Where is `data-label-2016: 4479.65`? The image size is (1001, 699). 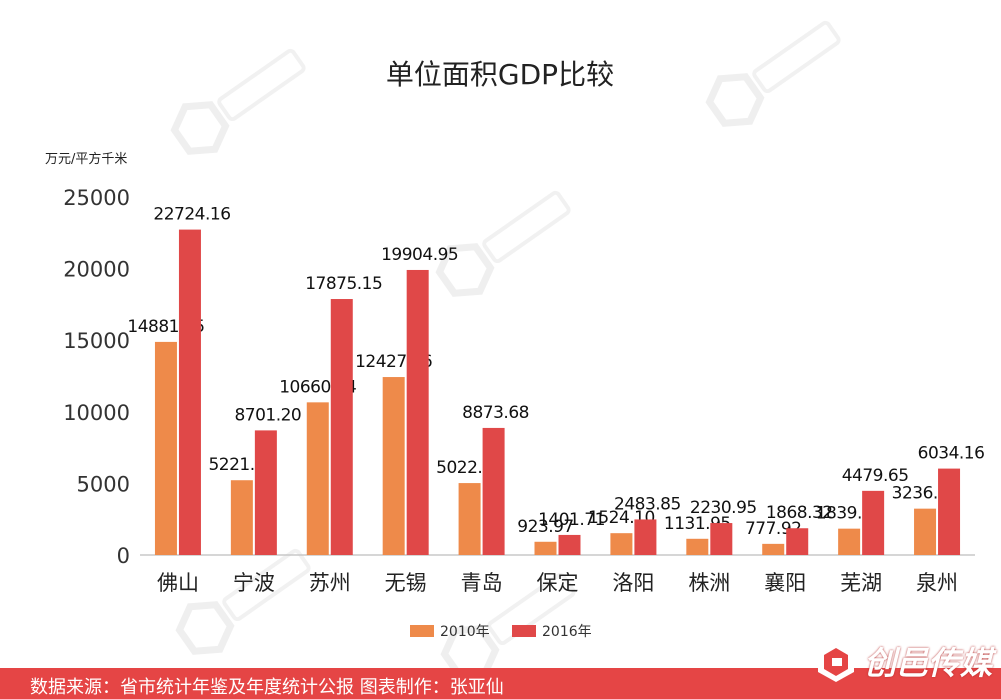 data-label-2016: 4479.65 is located at coordinates (875, 476).